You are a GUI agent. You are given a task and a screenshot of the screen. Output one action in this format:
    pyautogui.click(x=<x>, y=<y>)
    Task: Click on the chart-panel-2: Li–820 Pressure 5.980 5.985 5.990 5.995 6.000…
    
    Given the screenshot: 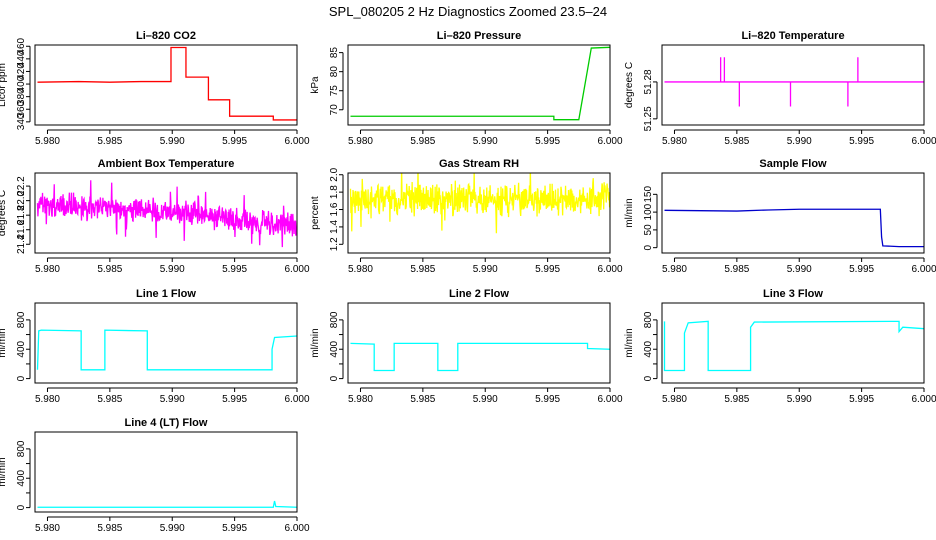 What is the action you would take?
    pyautogui.click(x=466, y=88)
    